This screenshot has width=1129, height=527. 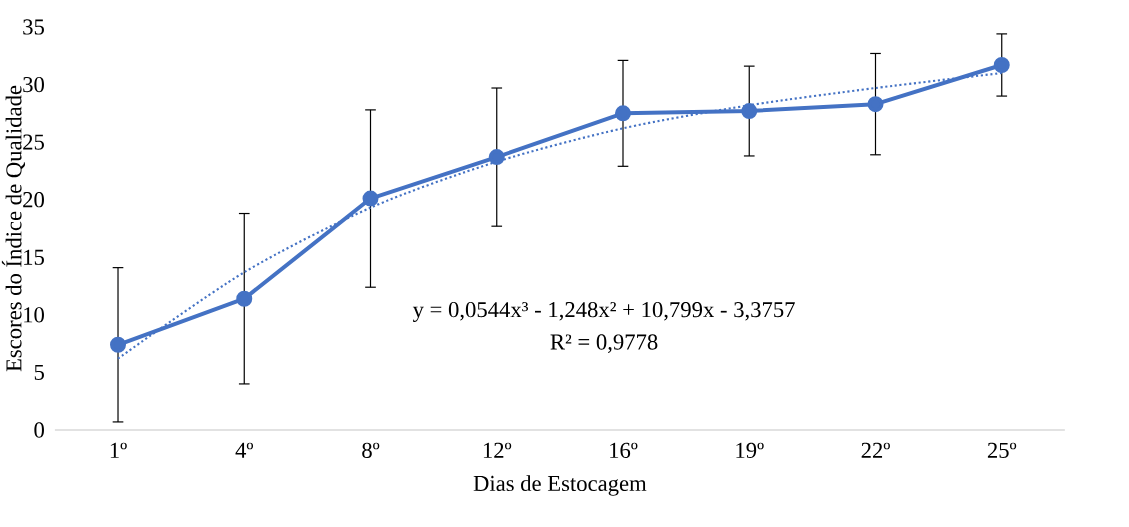 I want to click on y-tick-label: 35, so click(x=33, y=27).